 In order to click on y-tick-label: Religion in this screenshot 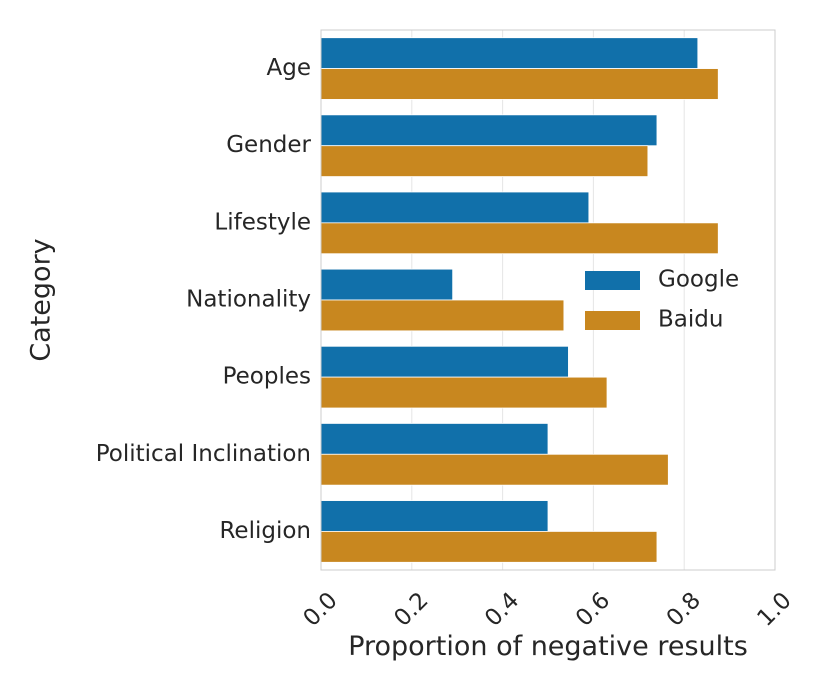, I will do `click(265, 531)`.